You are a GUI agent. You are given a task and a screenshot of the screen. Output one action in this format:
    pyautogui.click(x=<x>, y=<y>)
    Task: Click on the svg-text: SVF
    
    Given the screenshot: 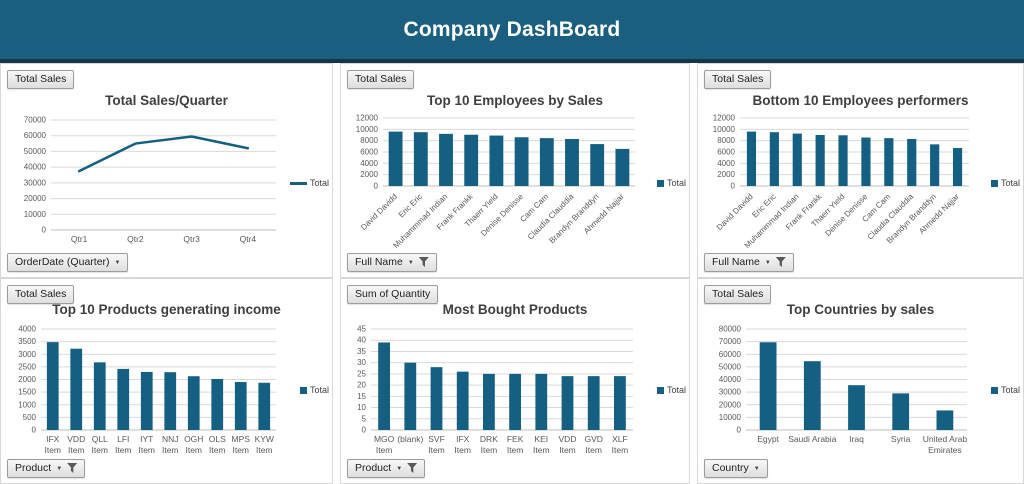 What is the action you would take?
    pyautogui.click(x=436, y=439)
    